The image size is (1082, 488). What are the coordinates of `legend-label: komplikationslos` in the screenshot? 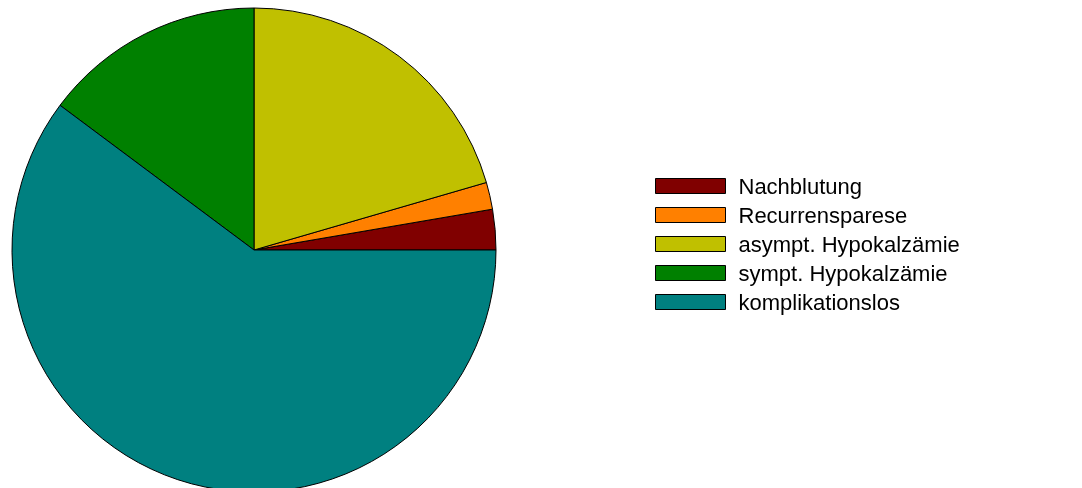 It's located at (819, 302).